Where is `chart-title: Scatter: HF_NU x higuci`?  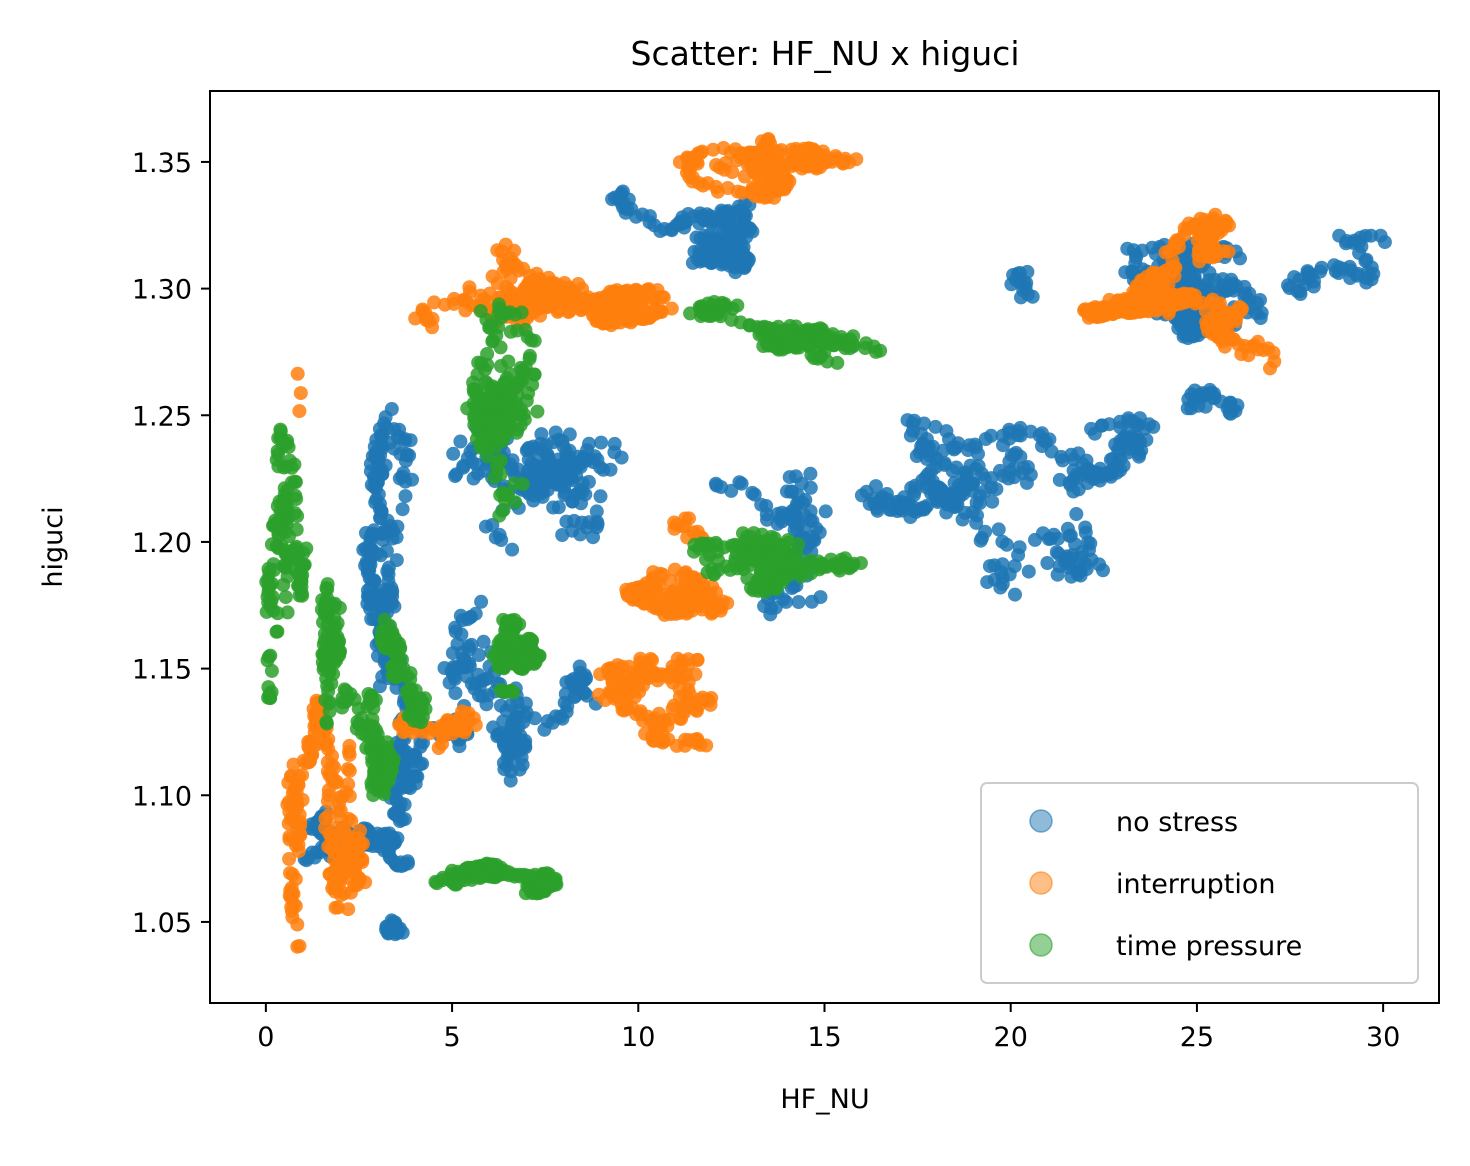 chart-title: Scatter: HF_NU x higuci is located at coordinates (825, 53).